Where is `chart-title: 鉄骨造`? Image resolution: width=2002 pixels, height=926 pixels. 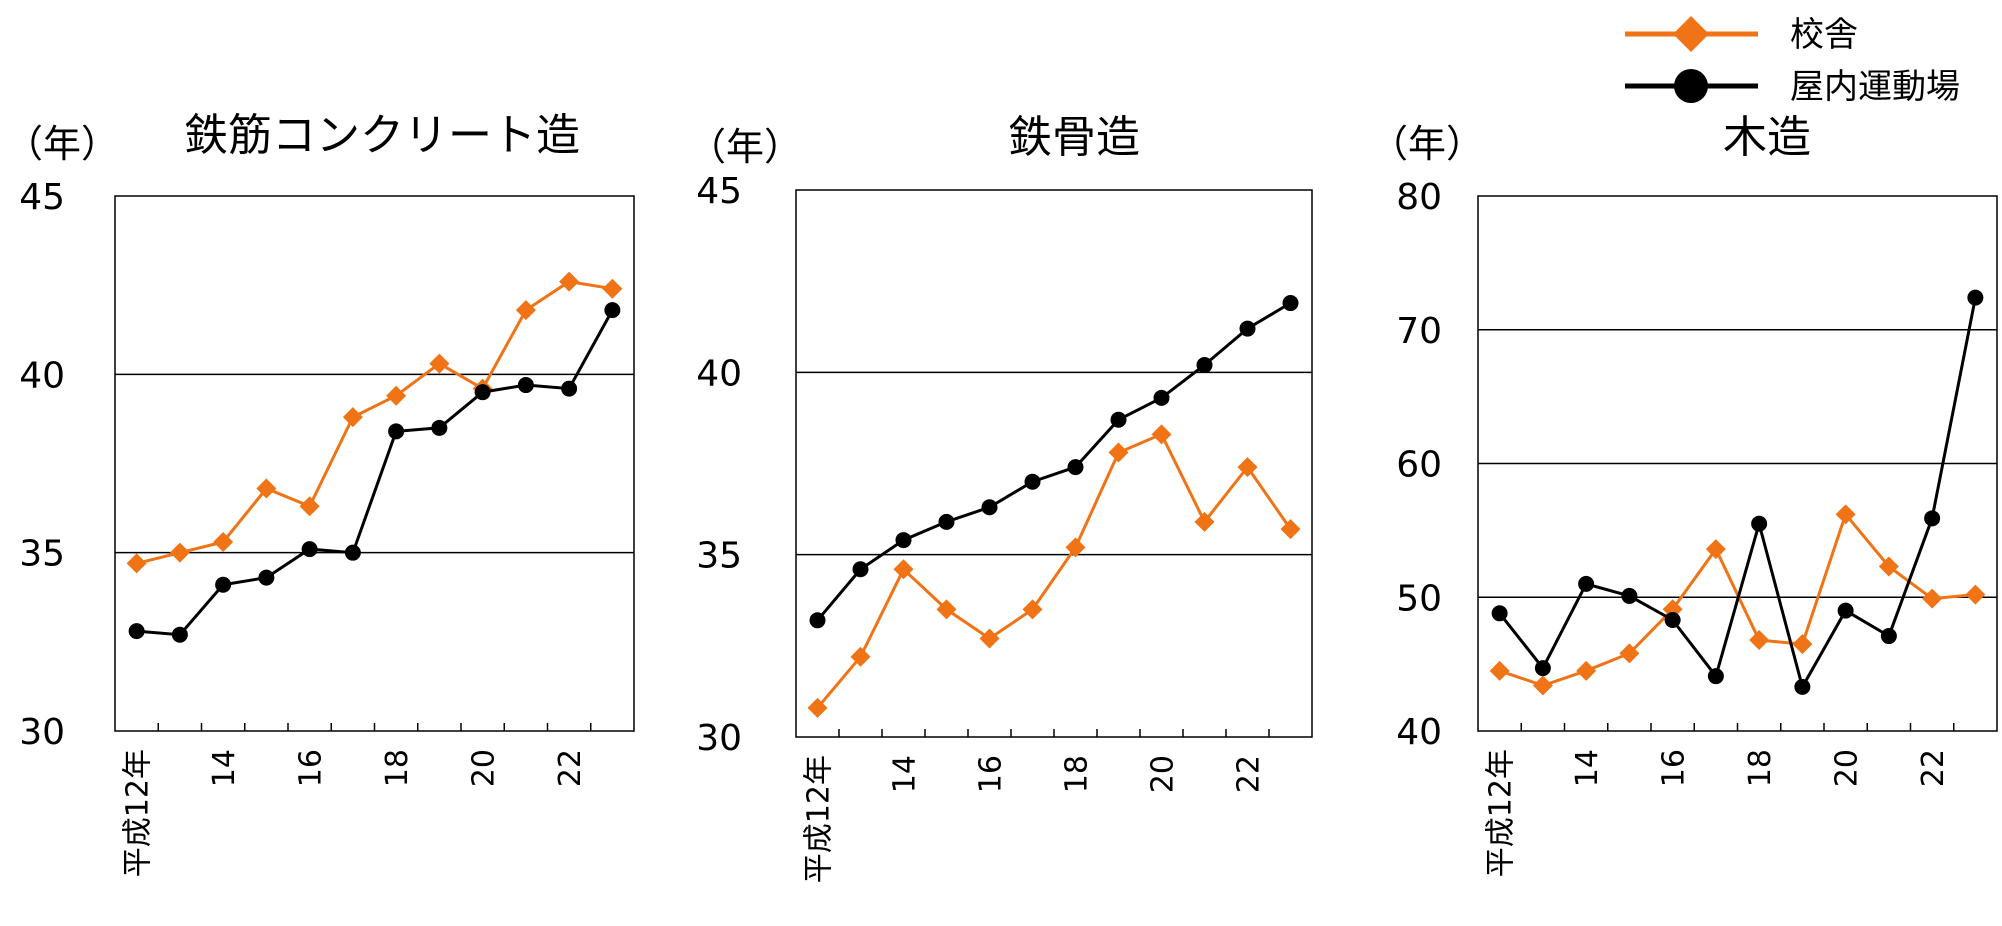
chart-title: 鉄骨造 is located at coordinates (1074, 137).